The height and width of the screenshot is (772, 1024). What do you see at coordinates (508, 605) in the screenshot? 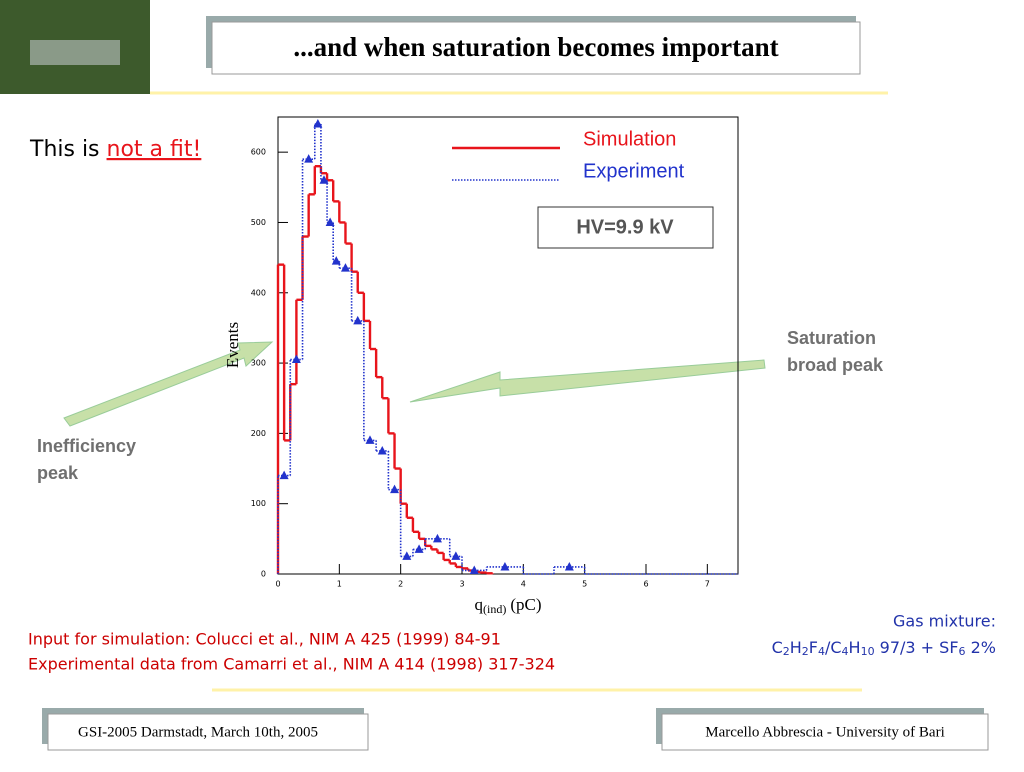
I see `x-axis-label: q(ind) (pC)` at bounding box center [508, 605].